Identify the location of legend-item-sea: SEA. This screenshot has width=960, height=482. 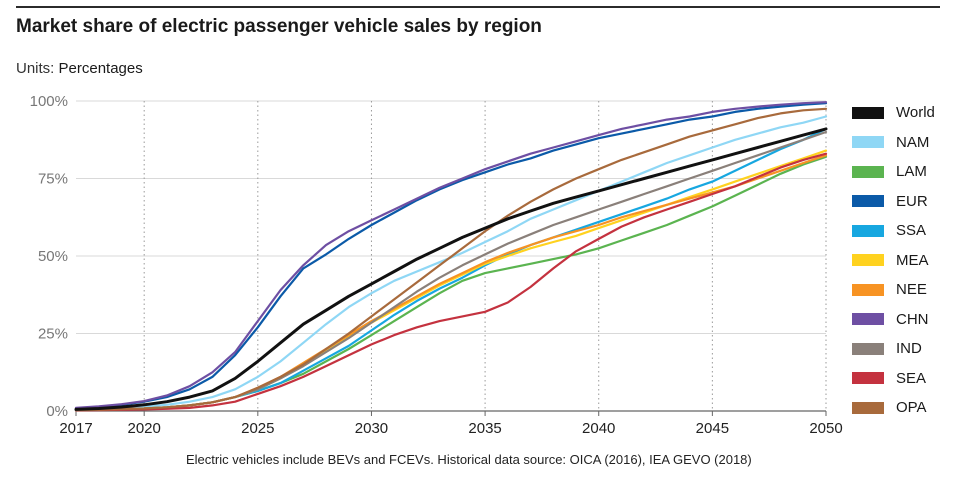
(902, 379).